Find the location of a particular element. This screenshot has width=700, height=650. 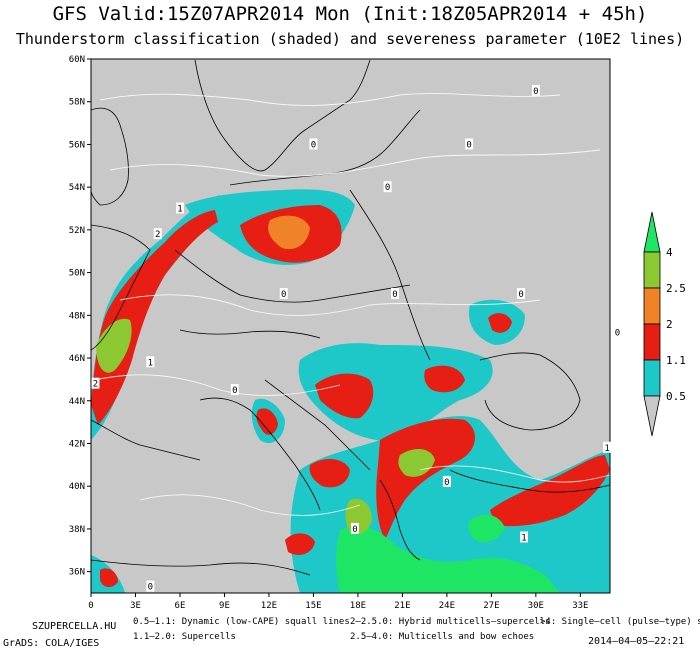

shade-red-sicily is located at coordinates (300, 544).